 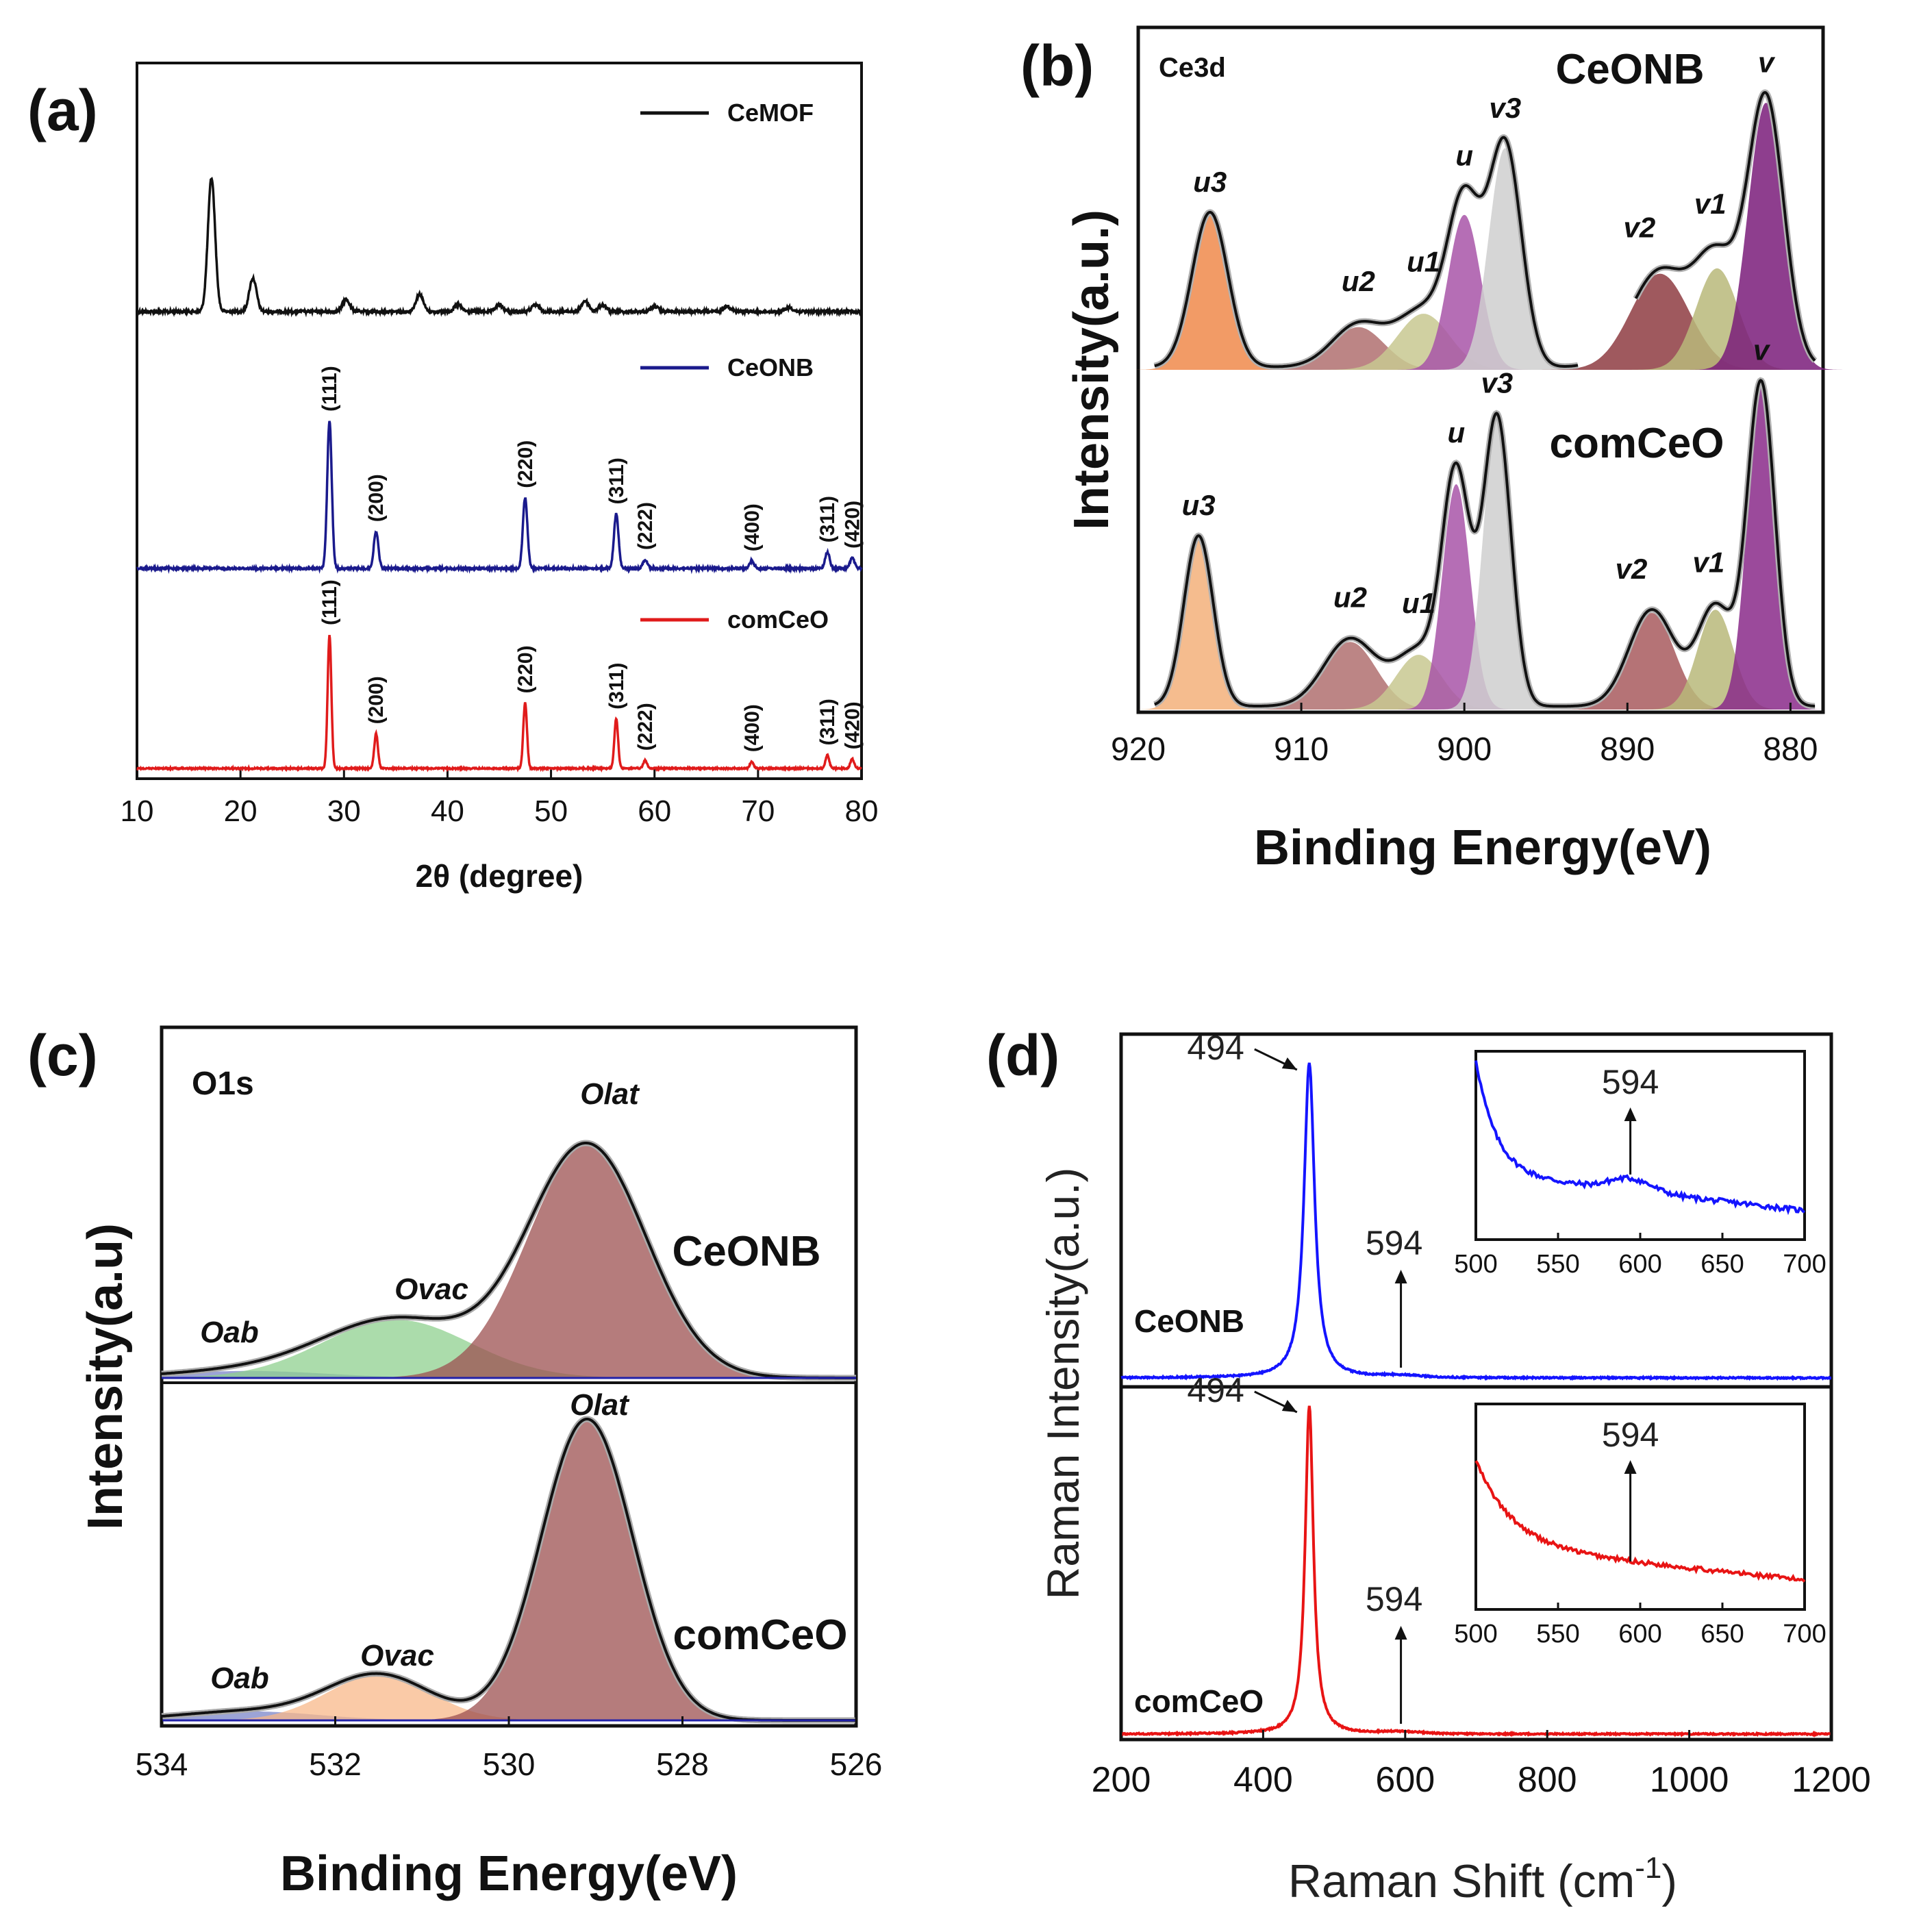 I want to click on xrd-x-tick-label: 20, so click(x=241, y=811).